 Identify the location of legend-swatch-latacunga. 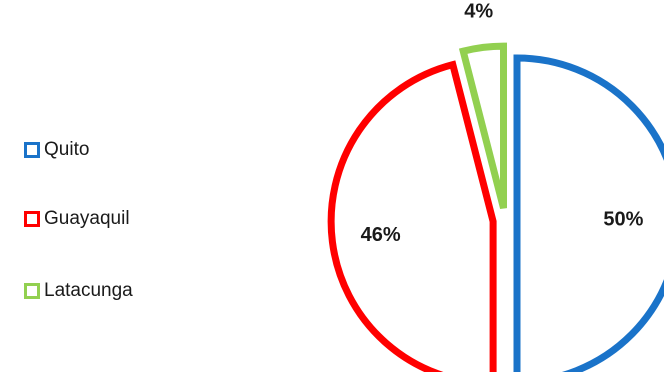
(32, 291).